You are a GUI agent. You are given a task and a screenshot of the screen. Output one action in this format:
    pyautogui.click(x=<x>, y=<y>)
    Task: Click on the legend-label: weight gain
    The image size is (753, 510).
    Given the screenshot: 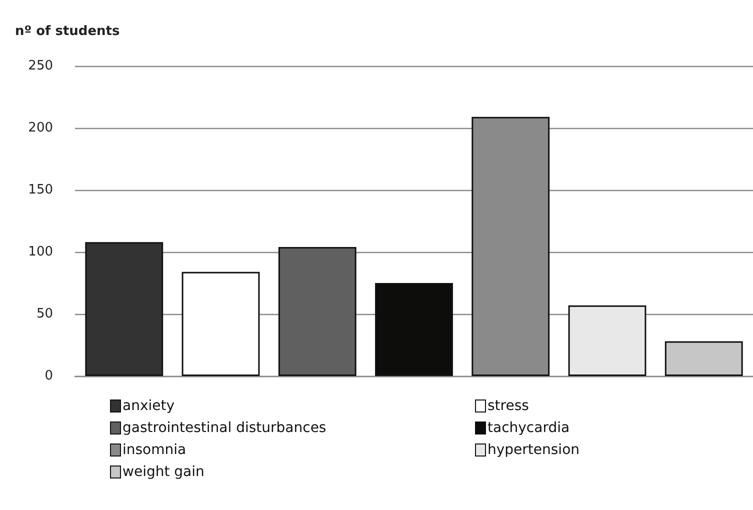 What is the action you would take?
    pyautogui.click(x=163, y=472)
    